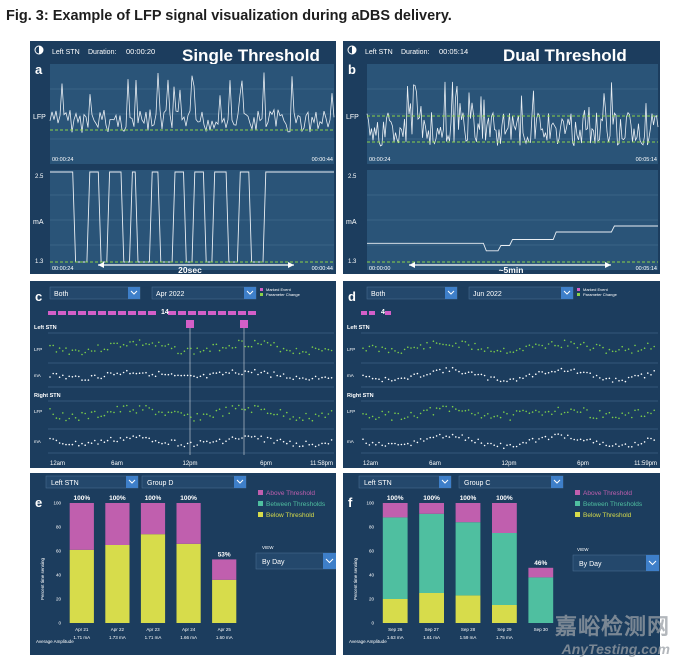 This screenshot has width=680, height=663. I want to click on lfp-time-end: 00:05:14, so click(646, 160).